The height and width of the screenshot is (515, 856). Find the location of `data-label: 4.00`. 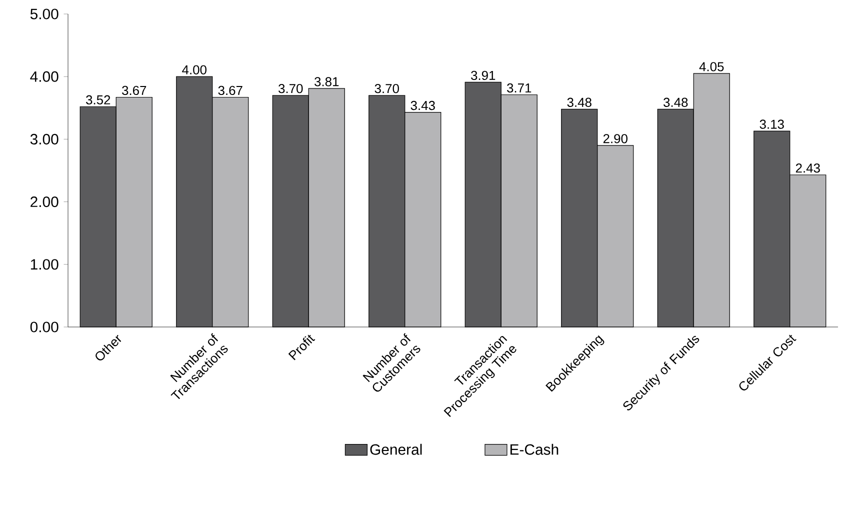

data-label: 4.00 is located at coordinates (194, 69).